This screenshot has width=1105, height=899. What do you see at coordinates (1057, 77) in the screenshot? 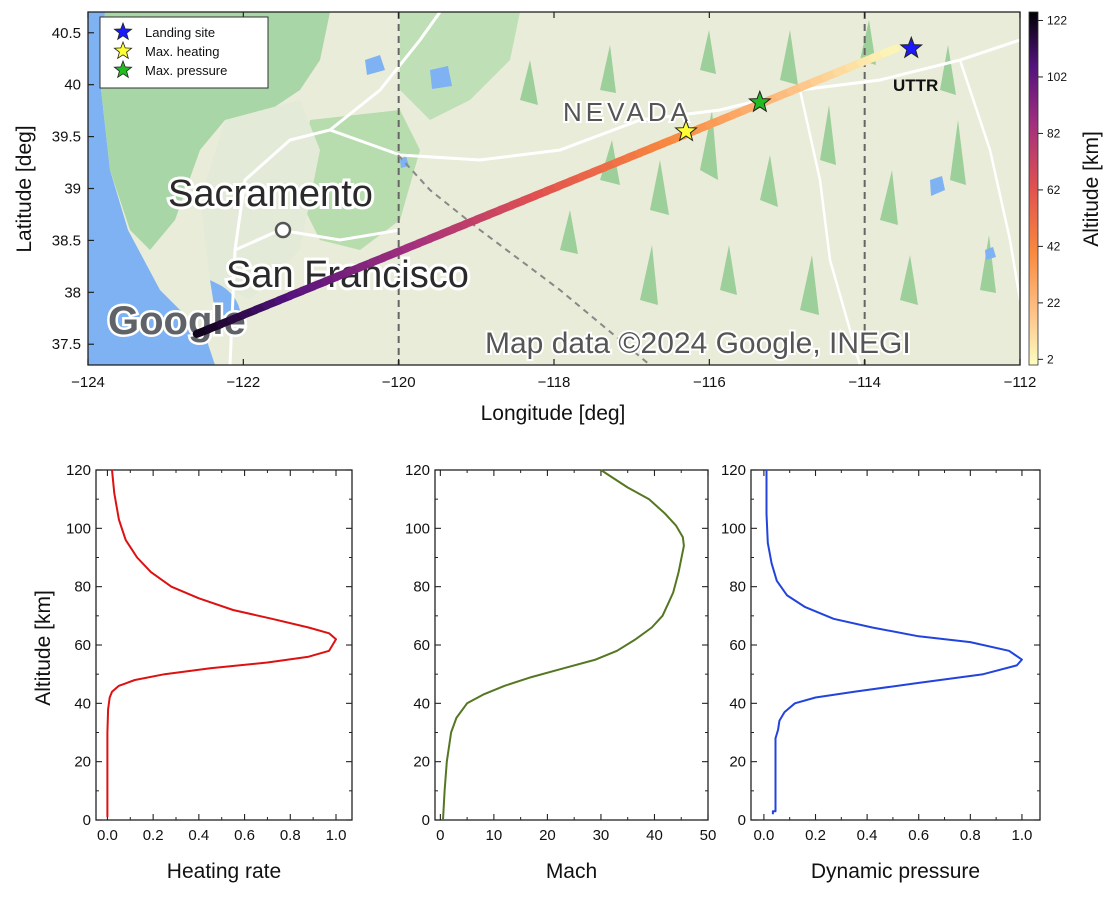
I see `colorbar-tick-label: 102` at bounding box center [1057, 77].